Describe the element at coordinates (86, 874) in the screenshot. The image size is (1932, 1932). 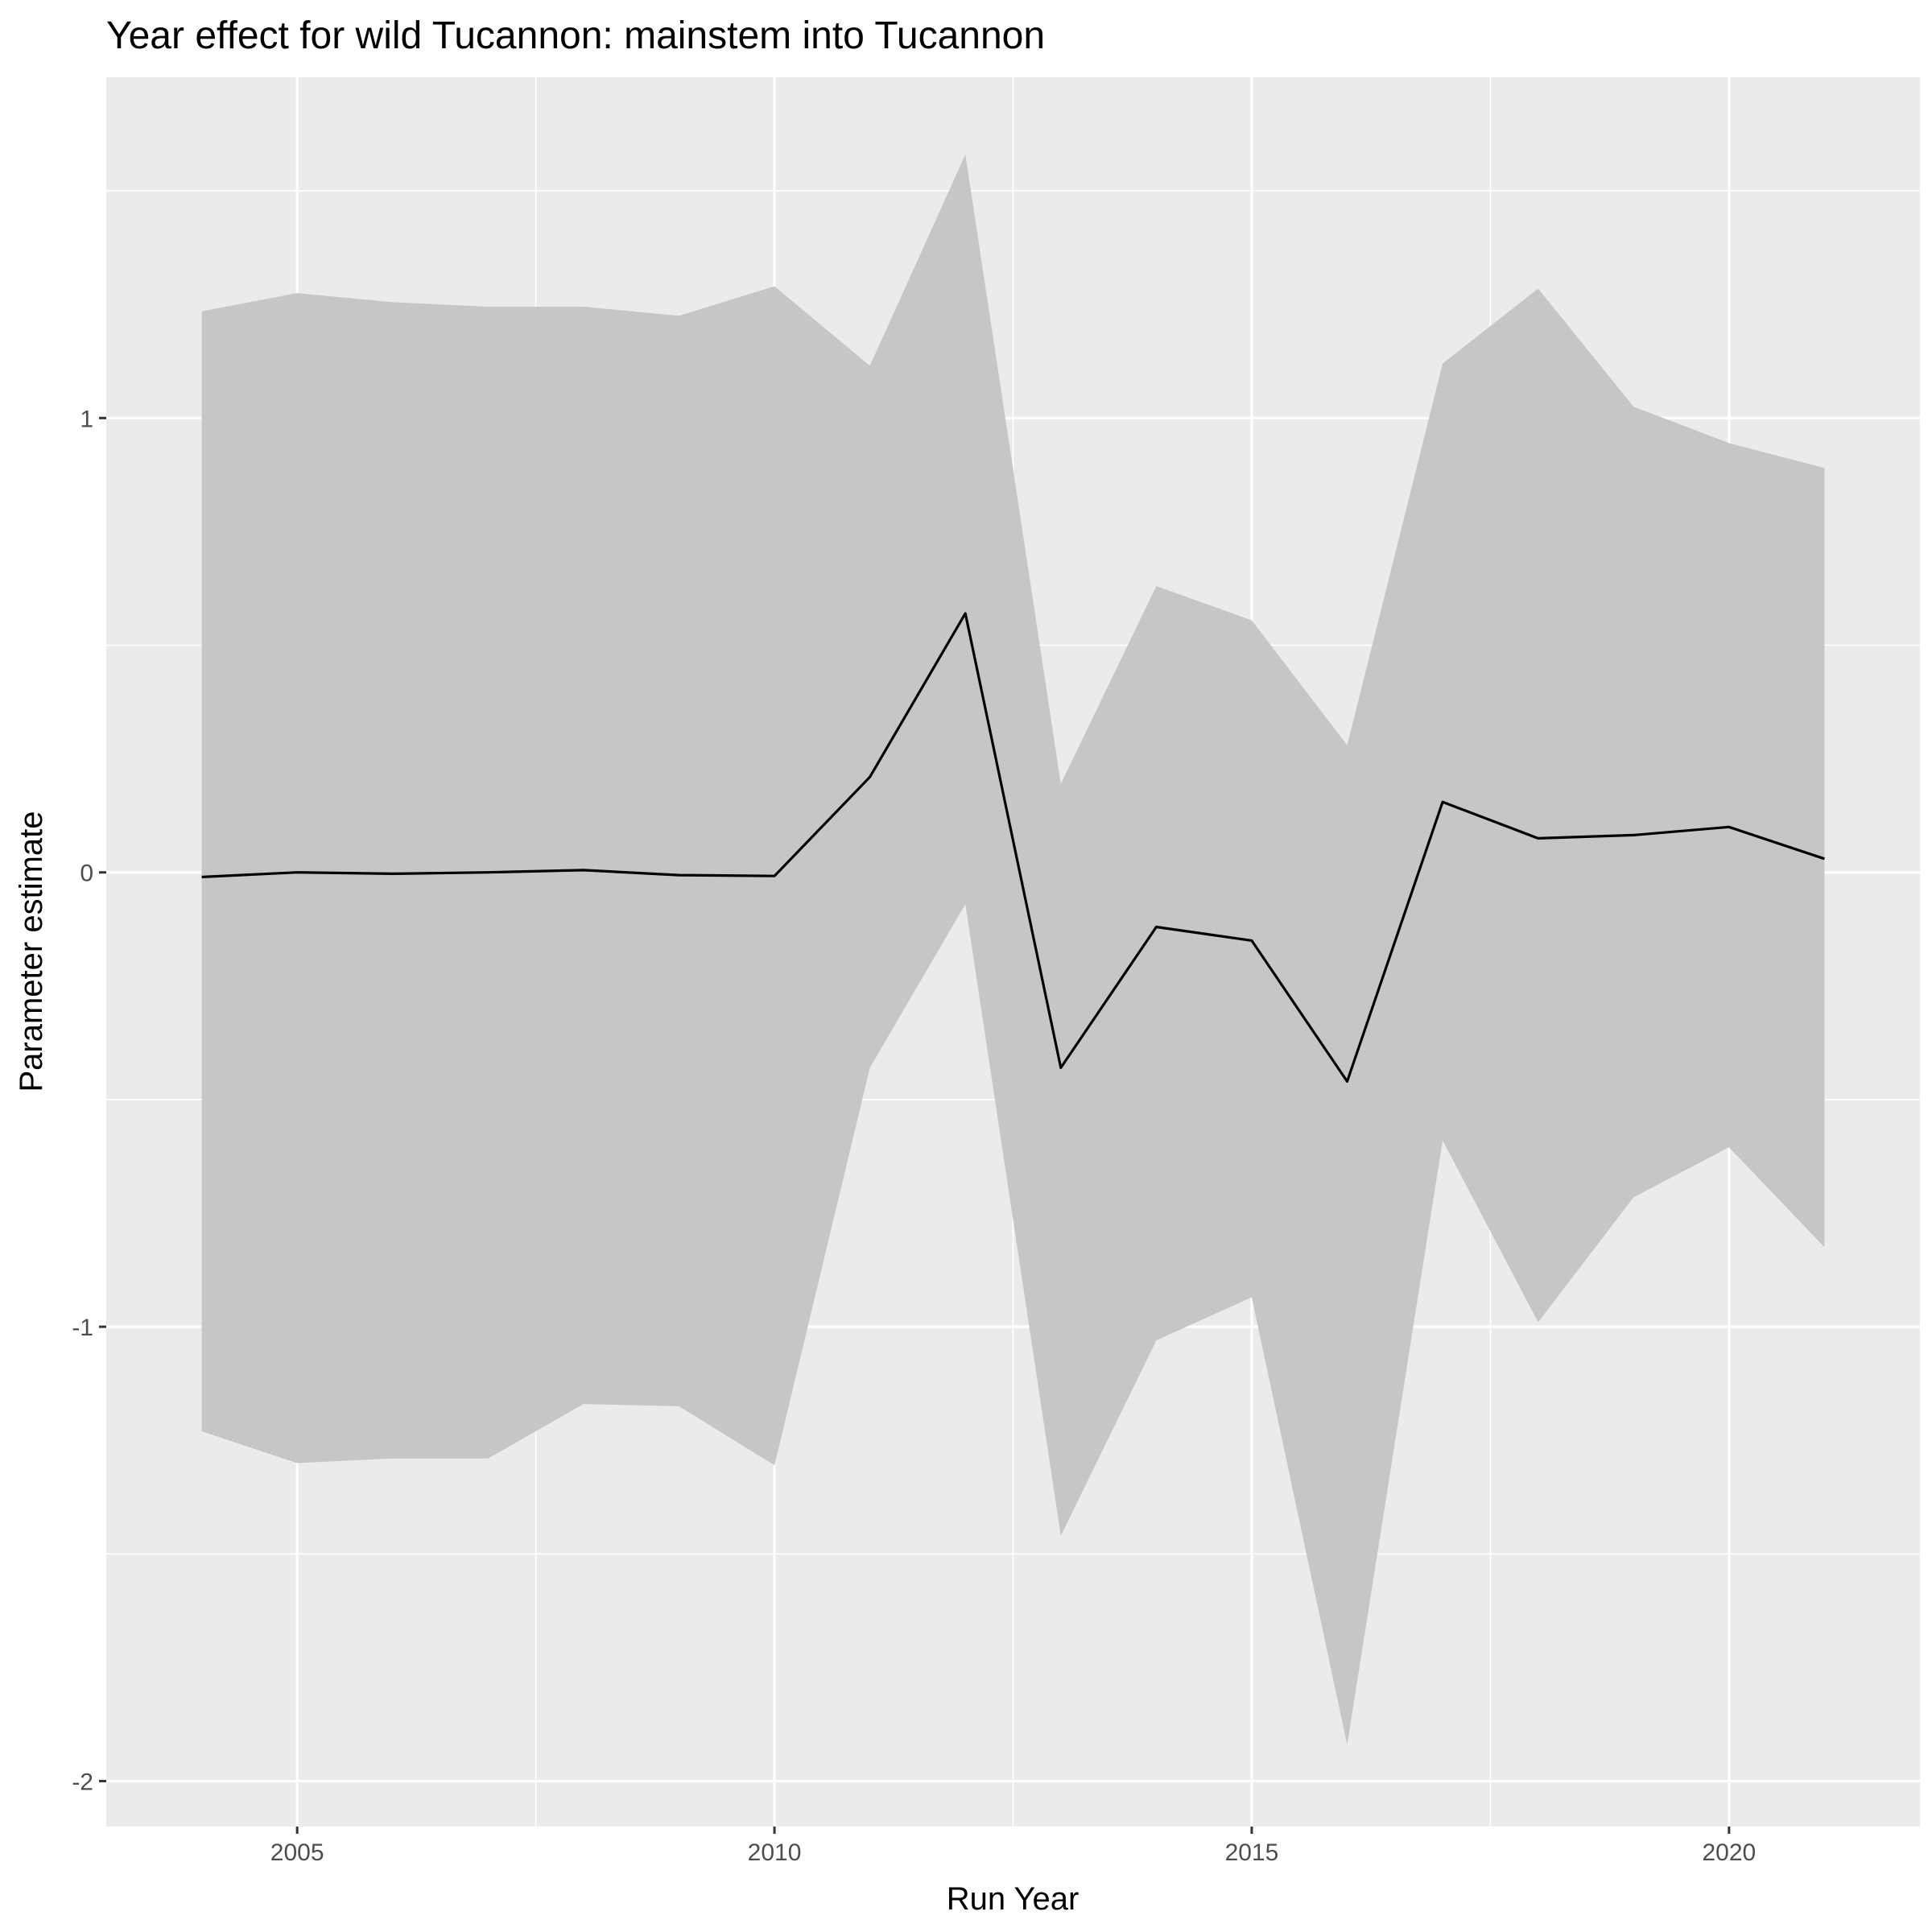
I see `y-tick-label-1: 0` at that location.